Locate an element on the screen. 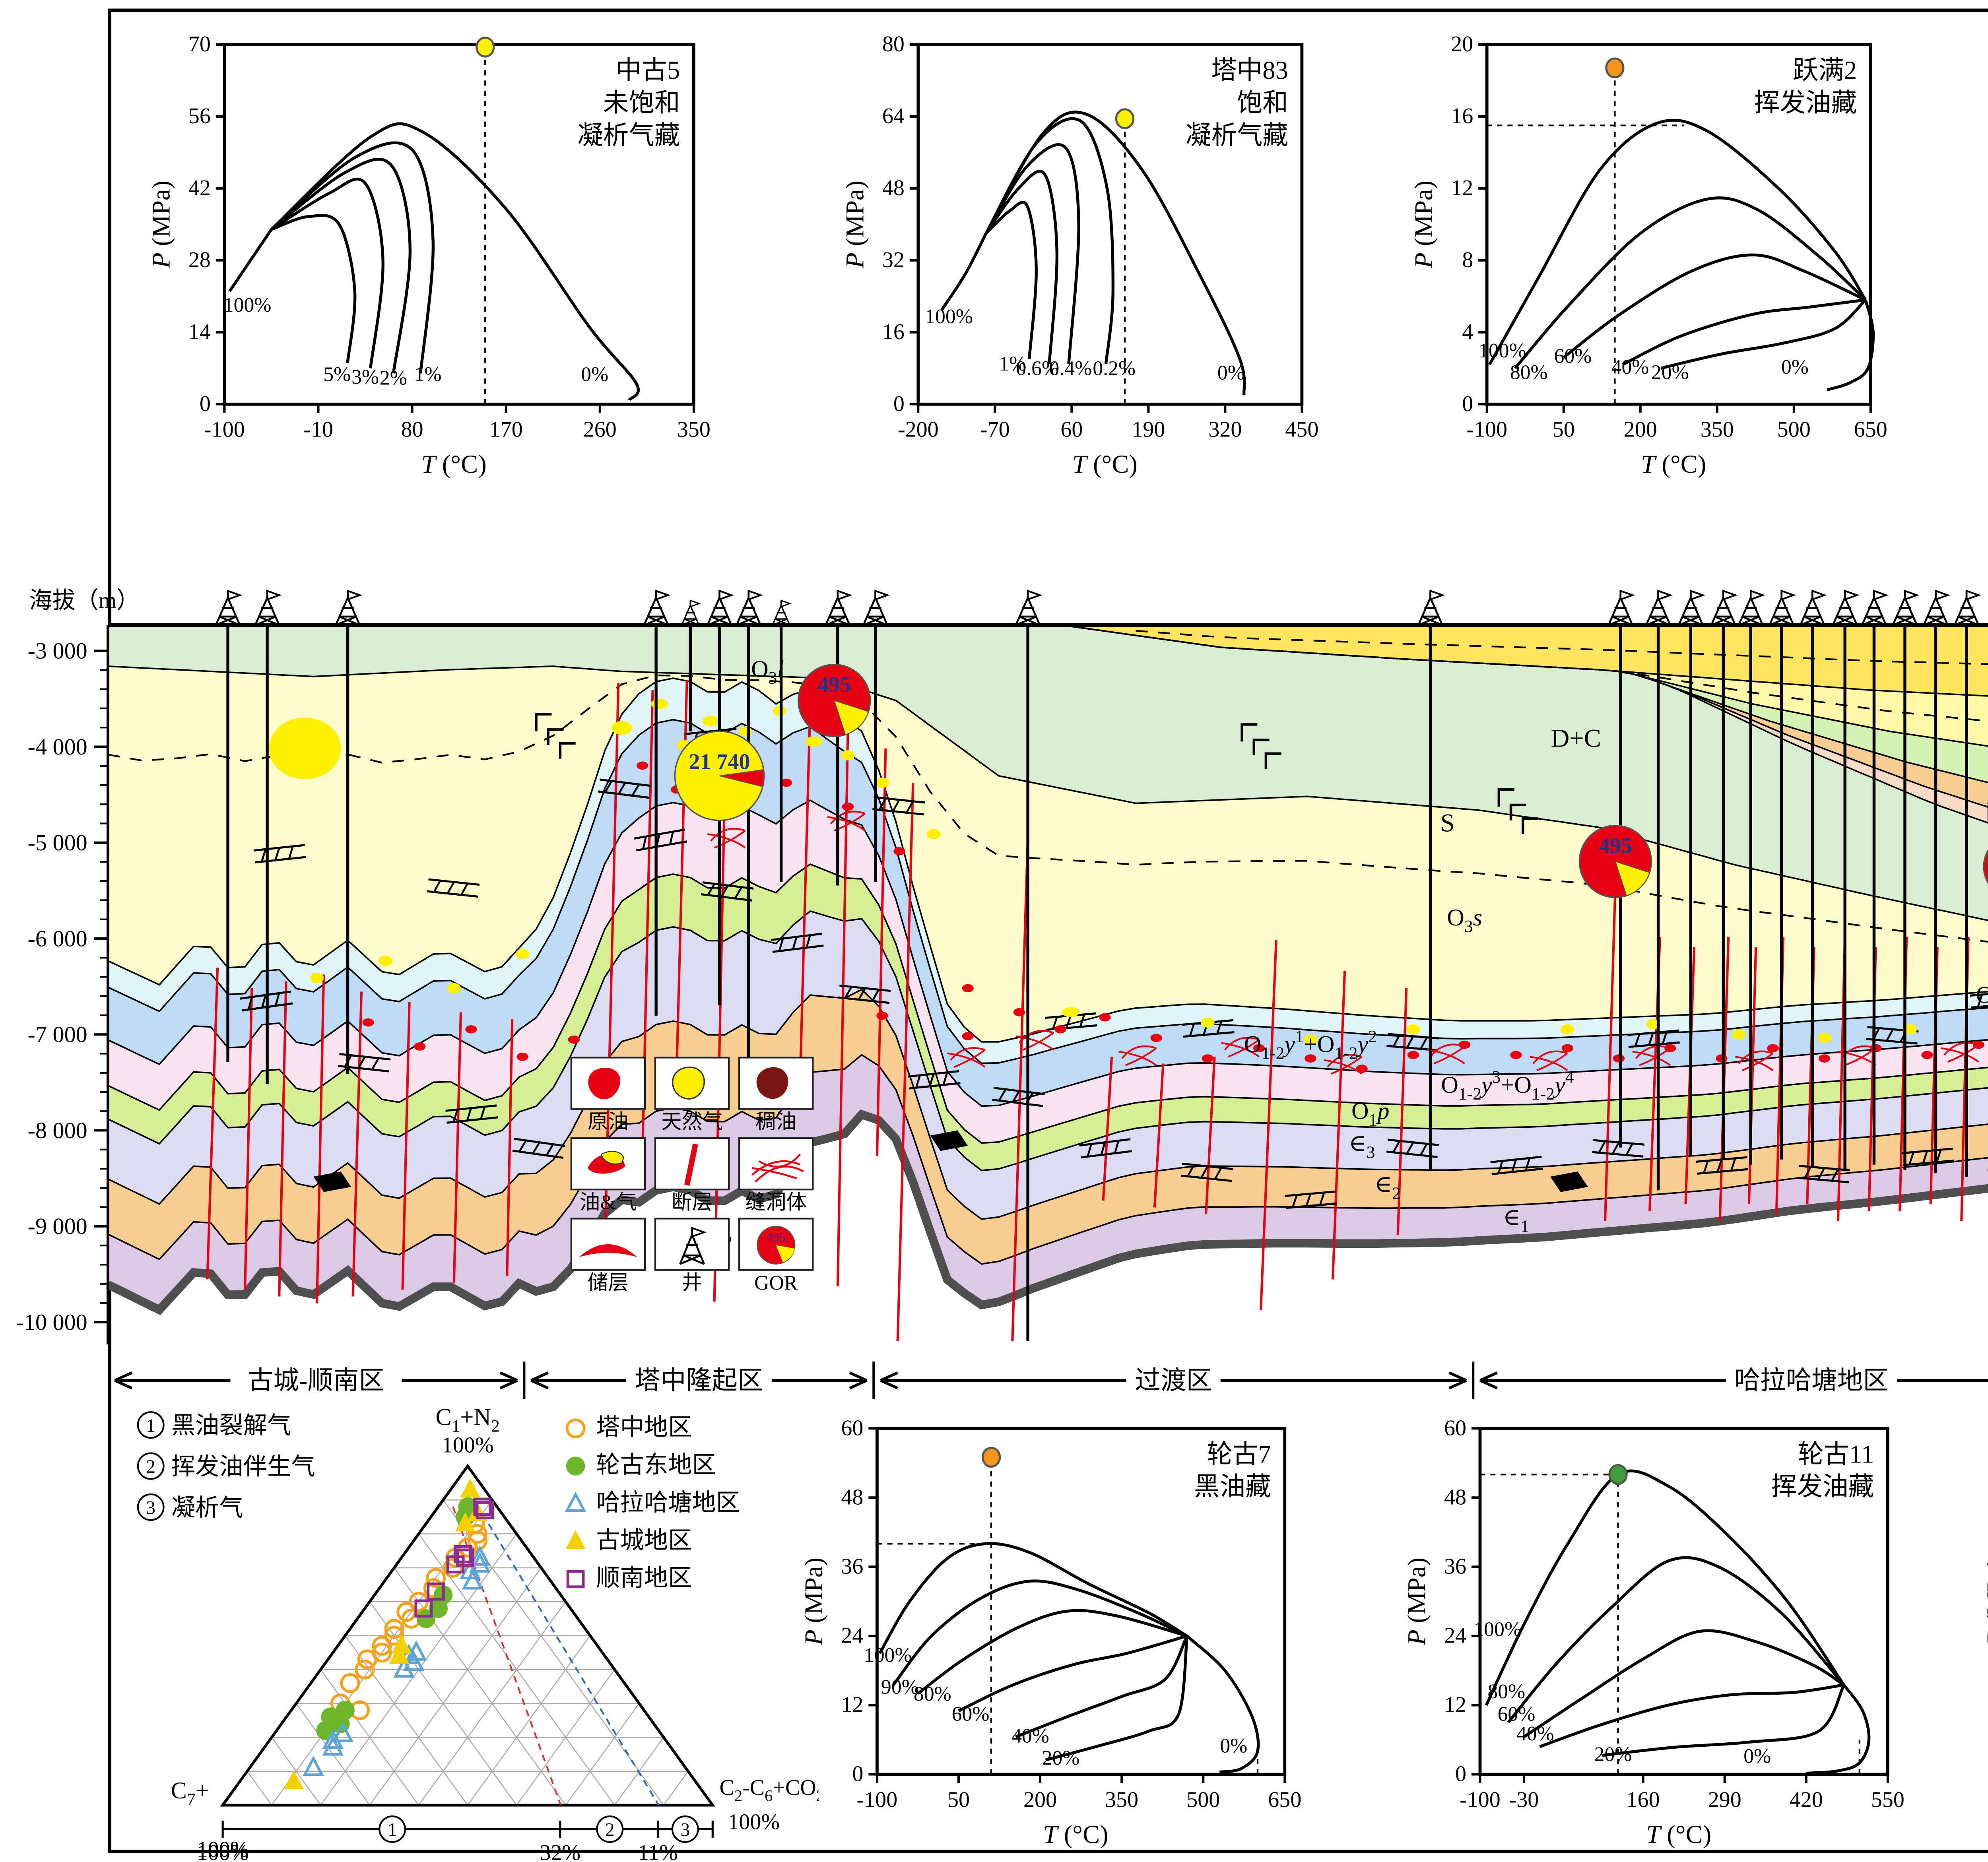 The height and width of the screenshot is (1862, 1988). elevation-tick-label: -10 000 is located at coordinates (51, 1322).